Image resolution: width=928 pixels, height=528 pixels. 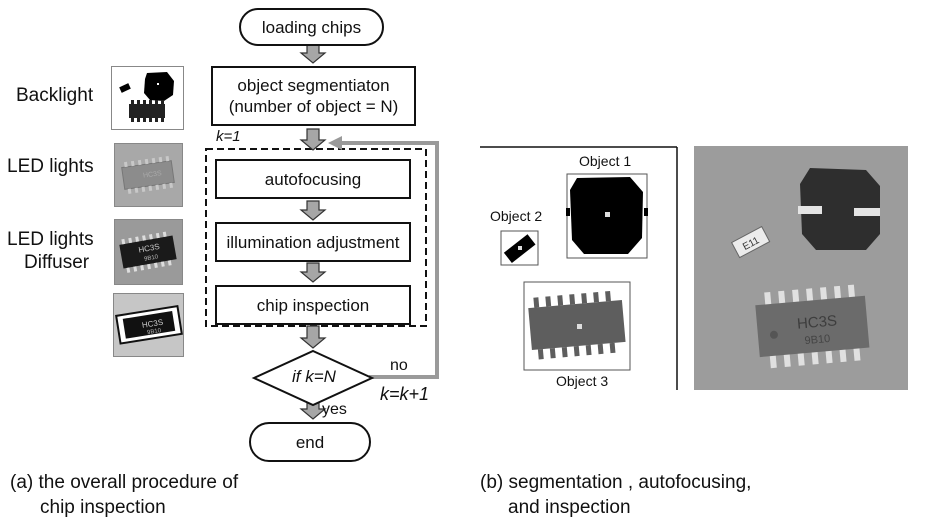 I want to click on backlight-thumbnail, so click(x=147, y=98).